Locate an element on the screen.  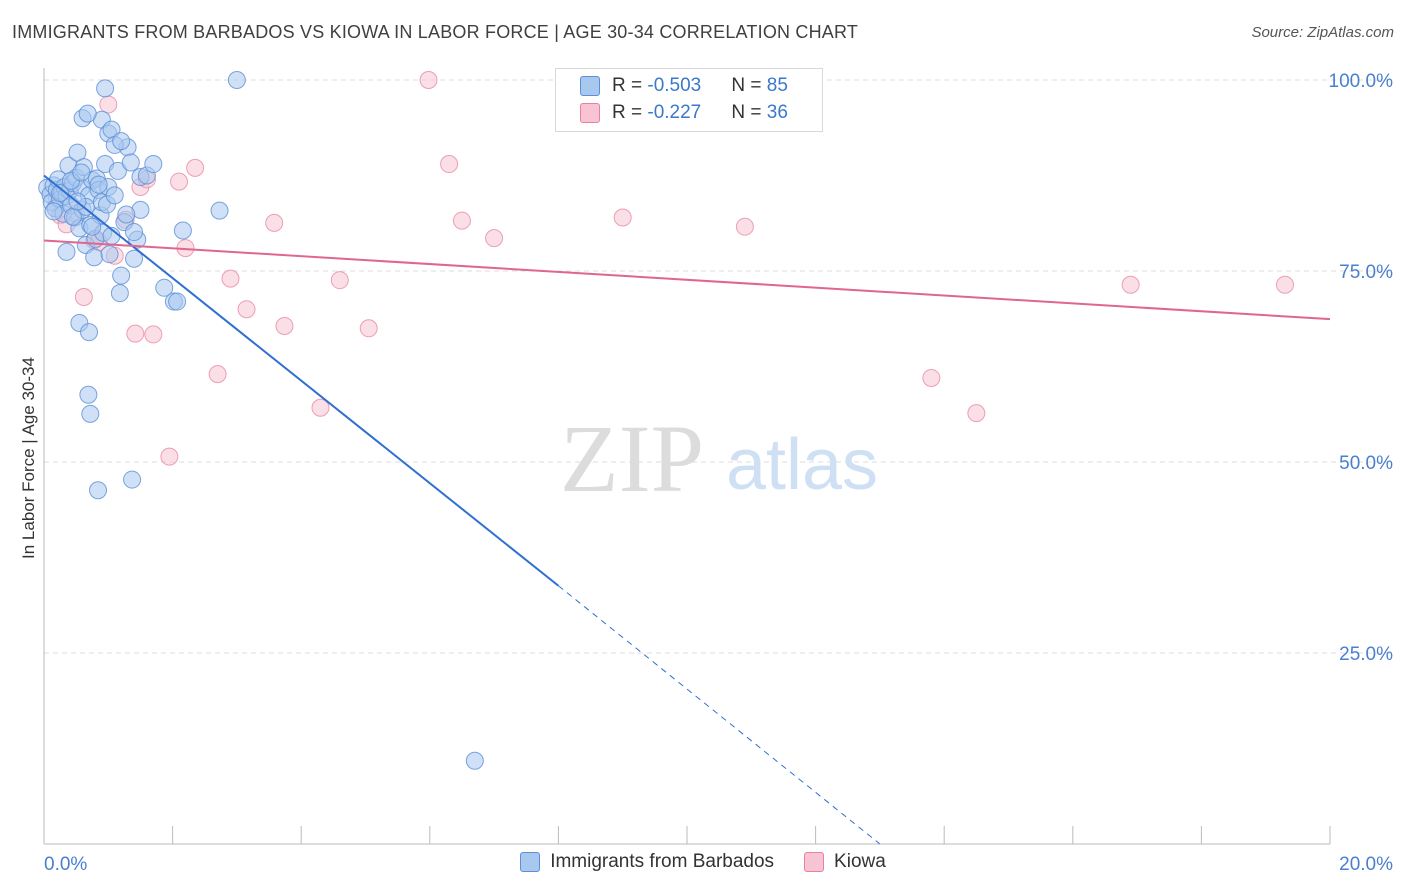
n-value: 85 is located at coordinates (777, 85).